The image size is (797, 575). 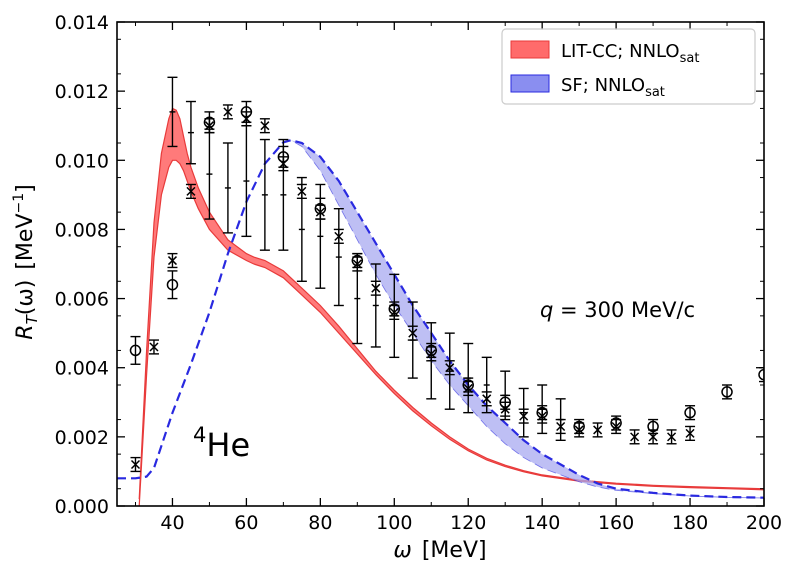 I want to click on momentum-transfer-annotation: q = 300 MeV/c, so click(x=617, y=310).